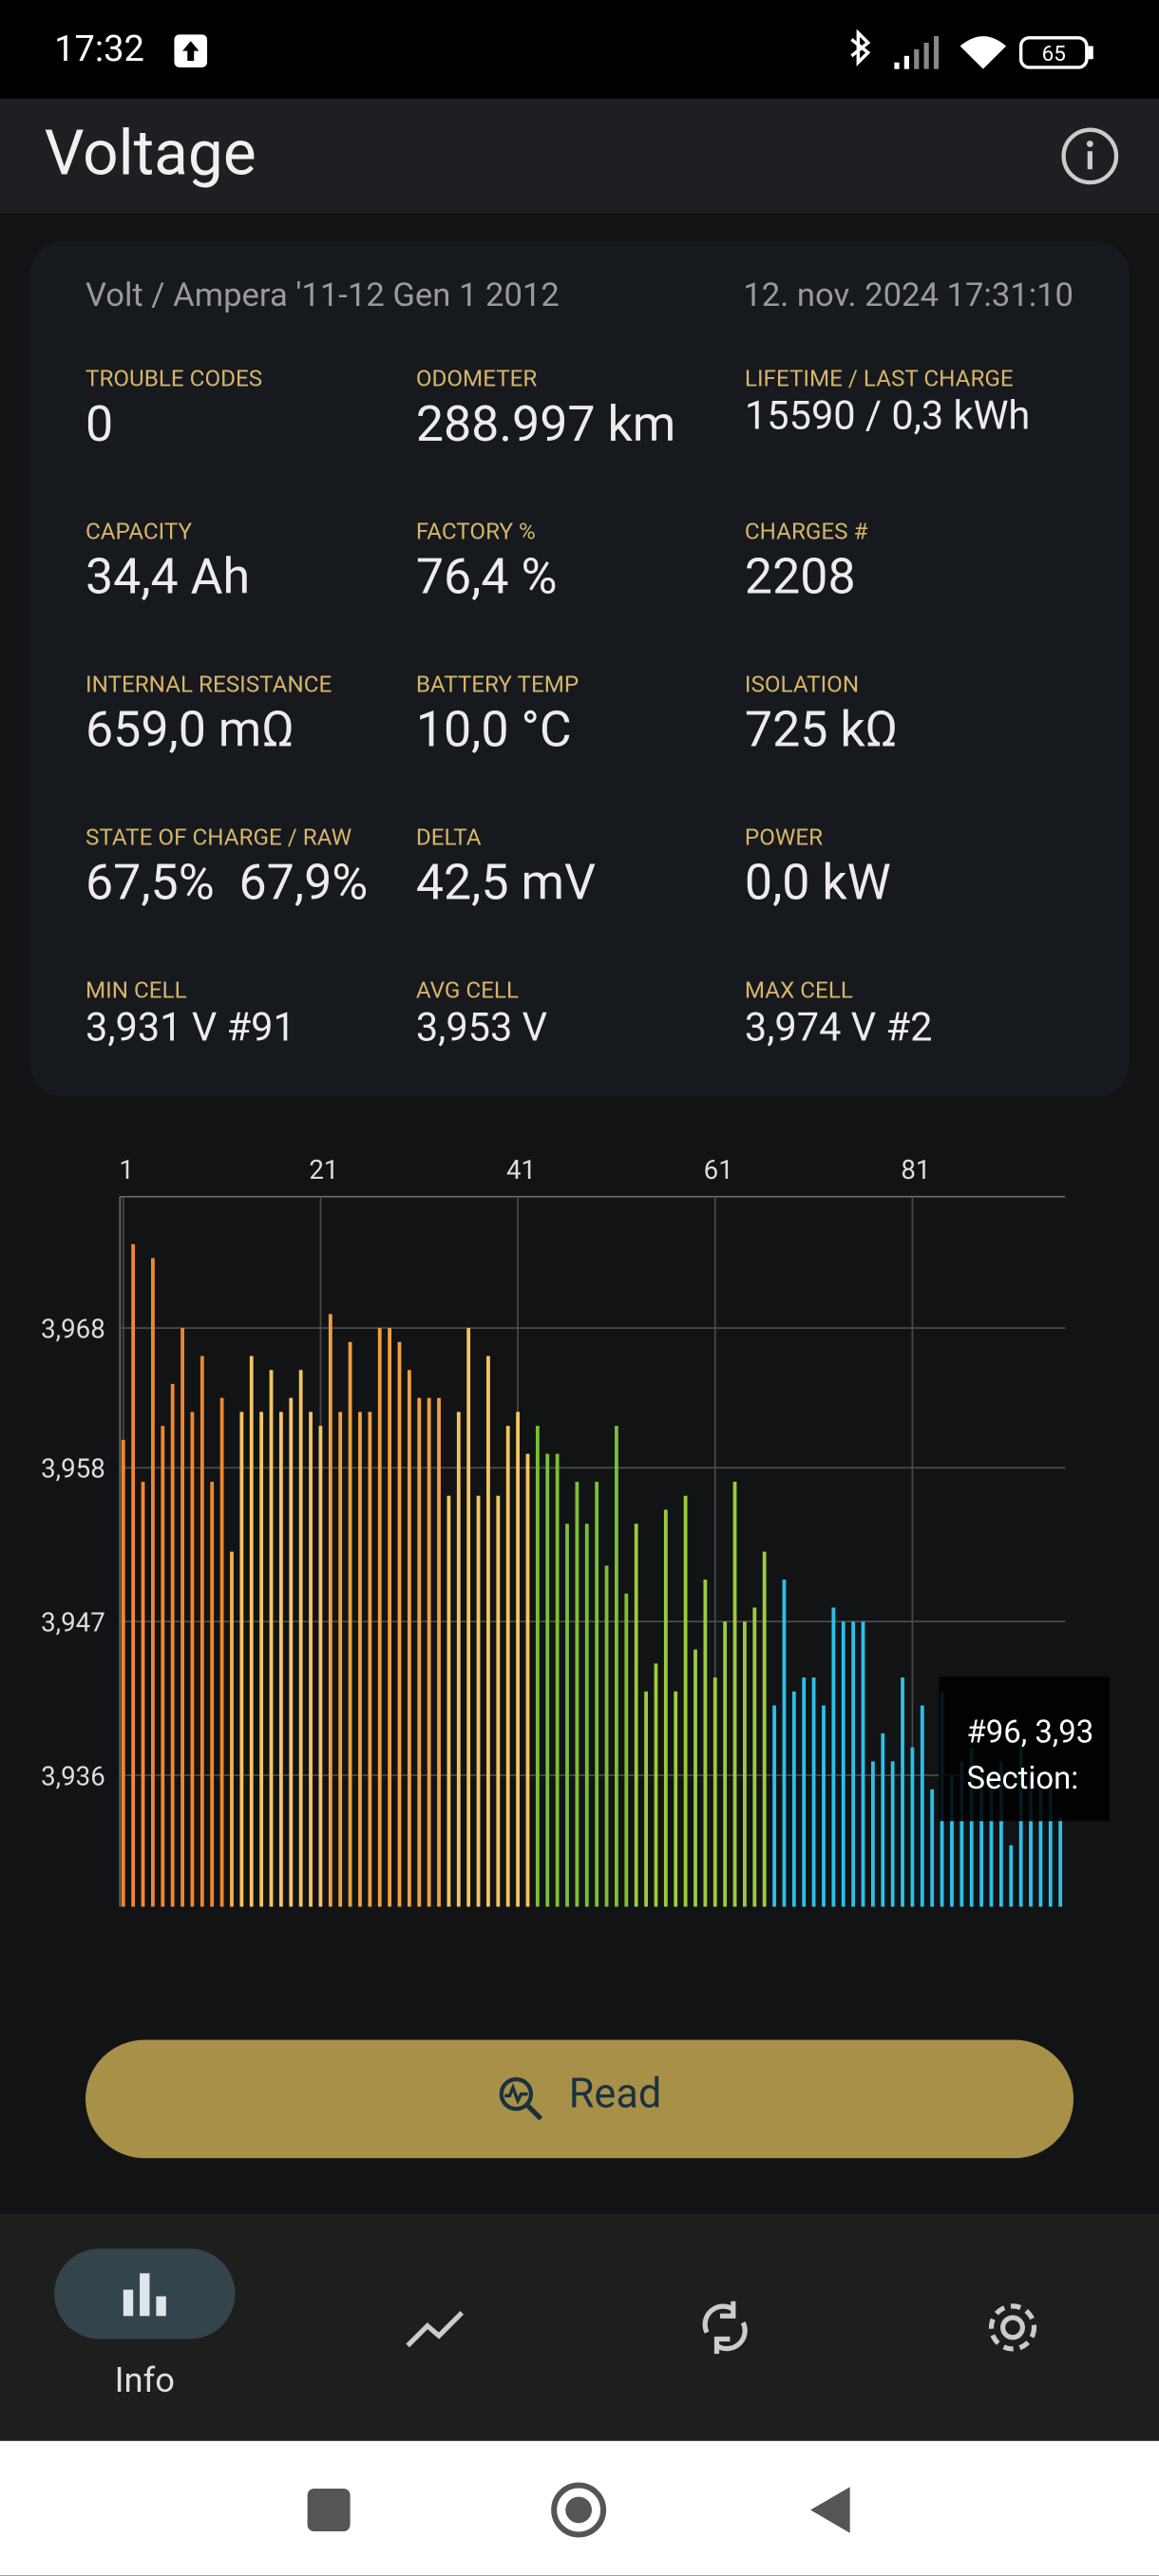 The image size is (1159, 2576). I want to click on vehicle-name: Volt / Ampera '11-12 Gen 1 2012, so click(322, 294).